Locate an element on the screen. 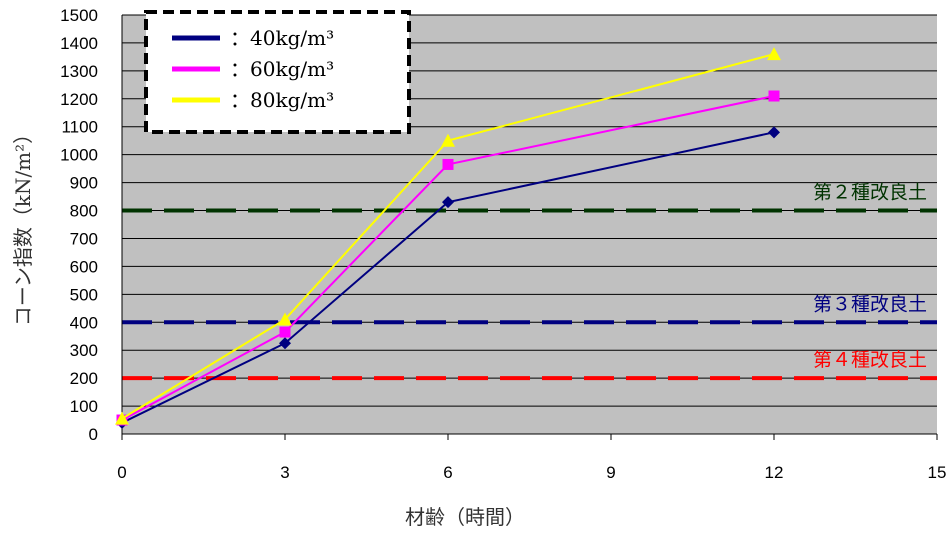 Image resolution: width=947 pixels, height=533 pixels. y-tick-label: 1300 is located at coordinates (79, 71).